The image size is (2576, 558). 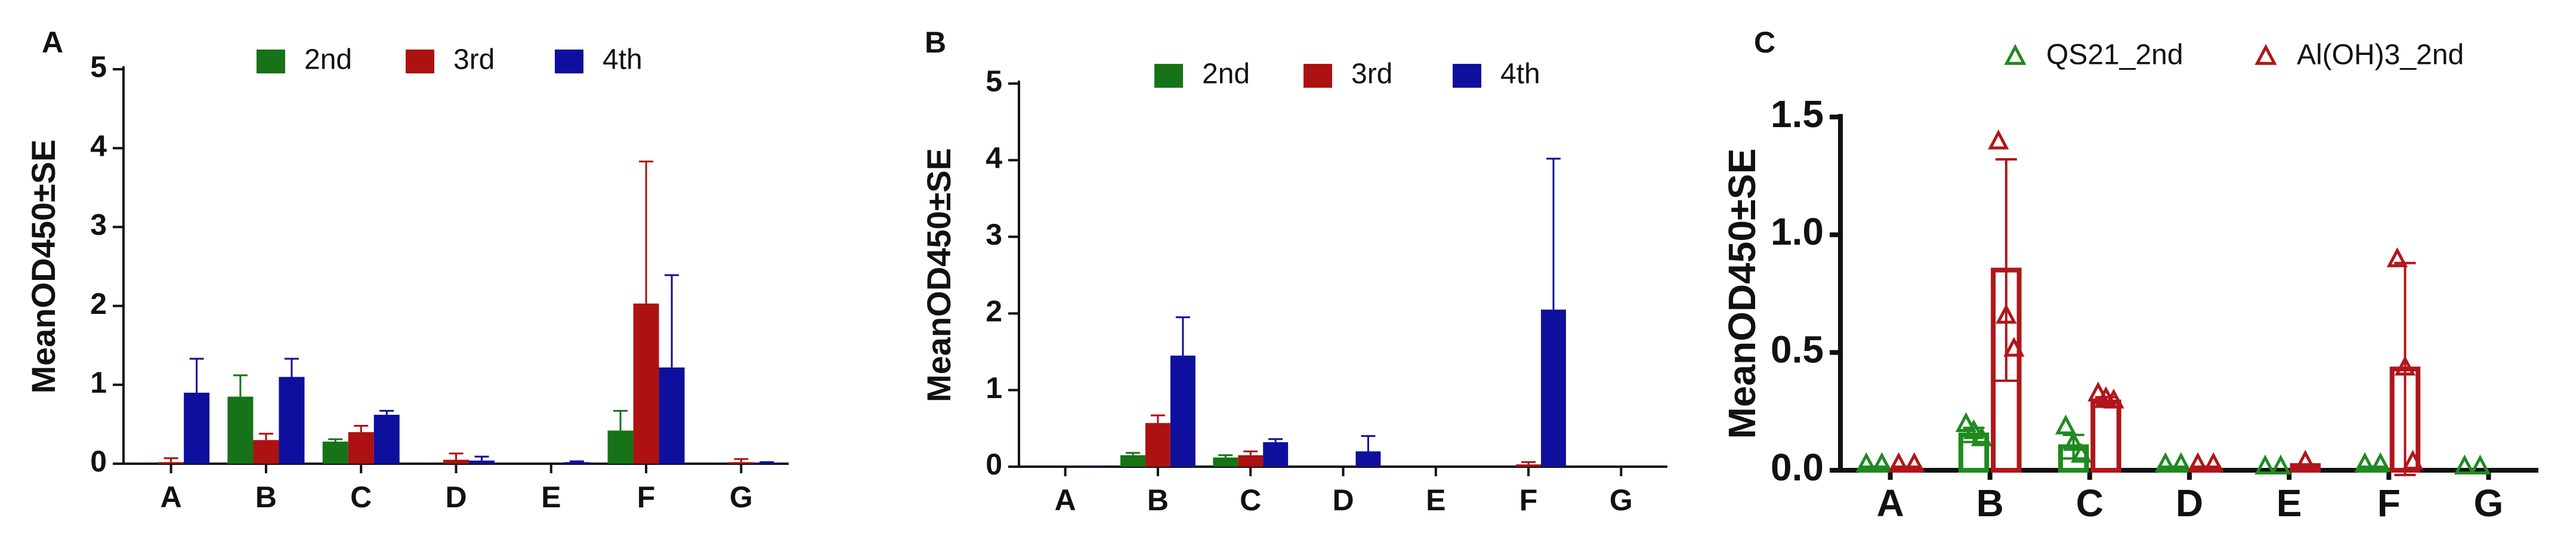 What do you see at coordinates (994, 234) in the screenshot?
I see `y-tick-label: 3` at bounding box center [994, 234].